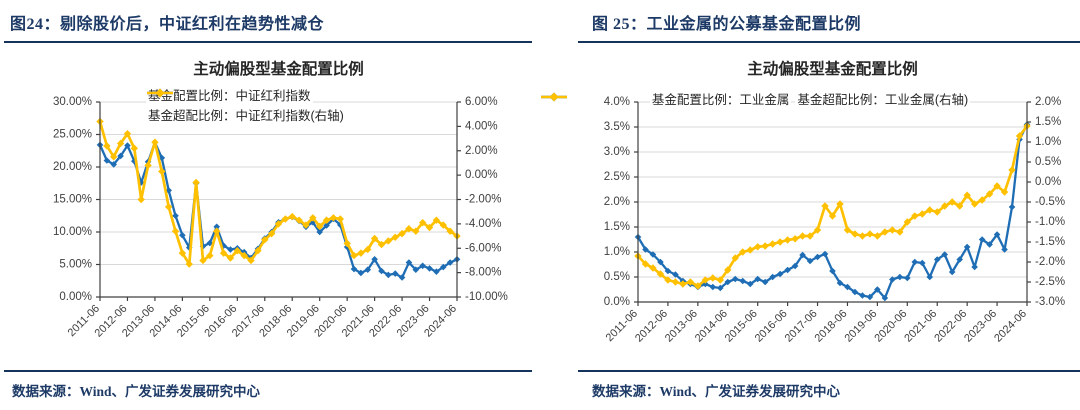 This screenshot has width=1080, height=410. What do you see at coordinates (481, 126) in the screenshot?
I see `svg-text: 4.00%` at bounding box center [481, 126].